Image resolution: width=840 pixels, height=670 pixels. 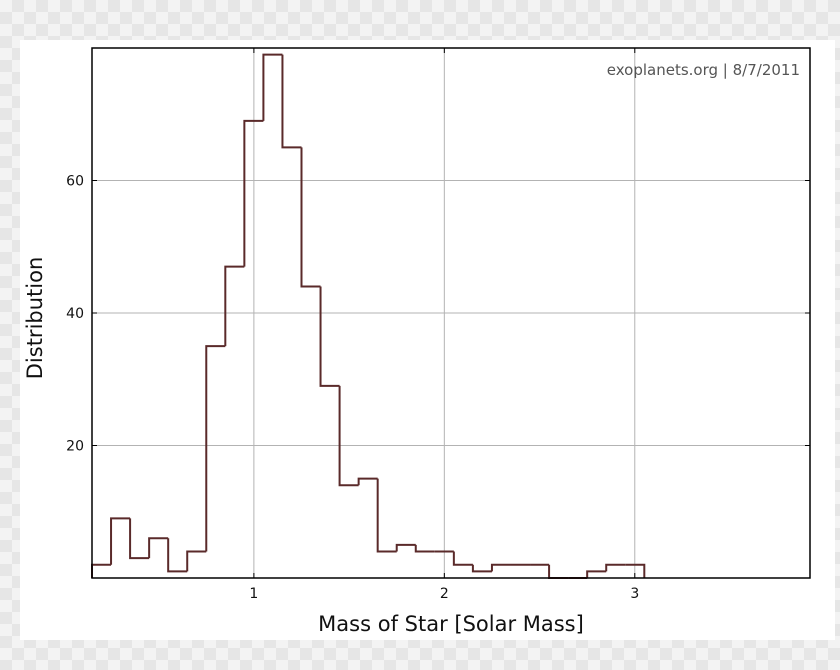 What do you see at coordinates (444, 594) in the screenshot?
I see `x-tick-label: 2` at bounding box center [444, 594].